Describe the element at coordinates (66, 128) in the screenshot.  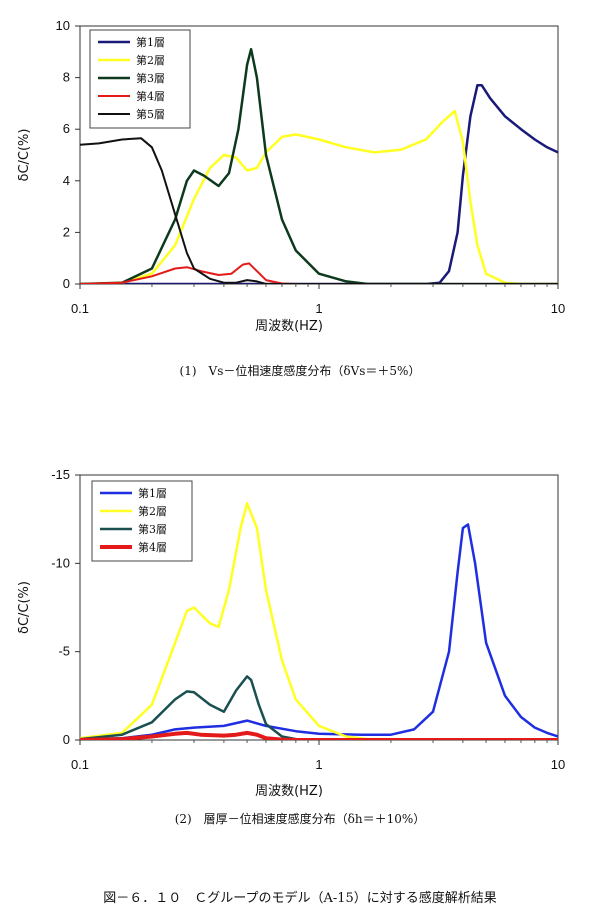
I see `y-tick-label: 6` at that location.